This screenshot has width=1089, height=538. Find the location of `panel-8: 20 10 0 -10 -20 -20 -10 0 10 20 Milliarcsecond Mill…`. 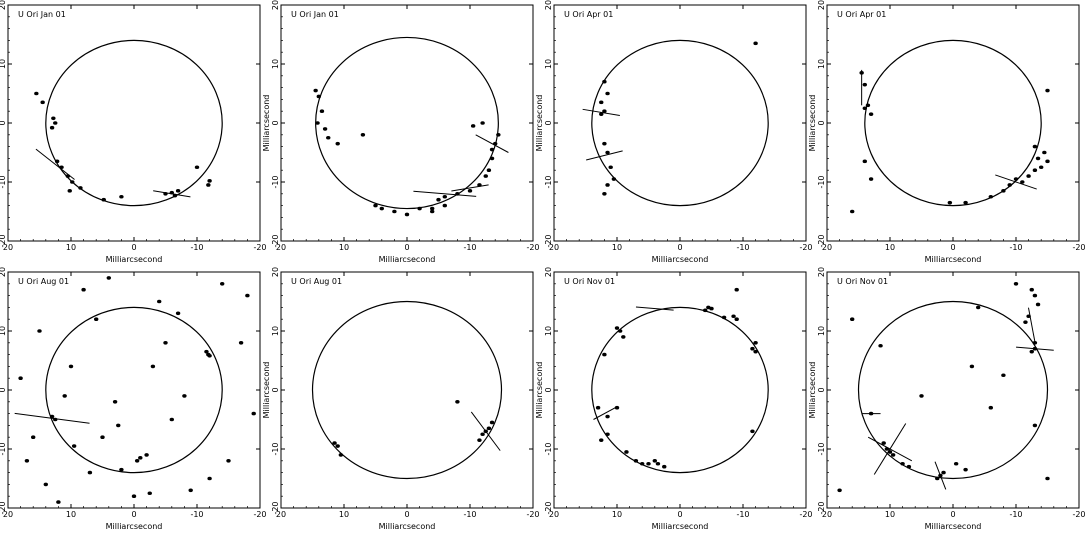

panel-8: 20 10 0 -10 -20 -20 -10 0 10 20 Milliarcsecond Mill… is located at coordinates (947, 399).